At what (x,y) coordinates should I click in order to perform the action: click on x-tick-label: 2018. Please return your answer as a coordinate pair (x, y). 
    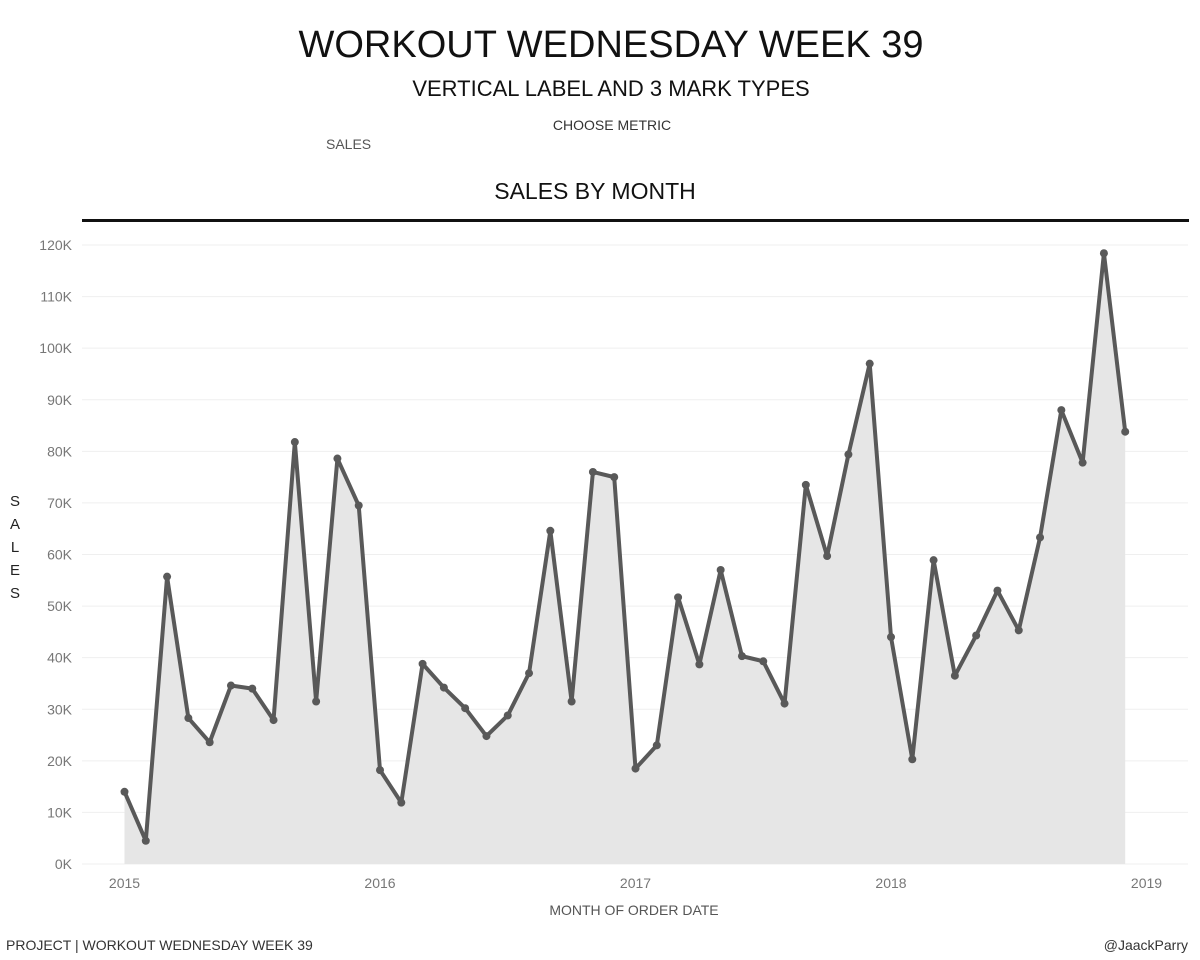
    Looking at the image, I should click on (890, 883).